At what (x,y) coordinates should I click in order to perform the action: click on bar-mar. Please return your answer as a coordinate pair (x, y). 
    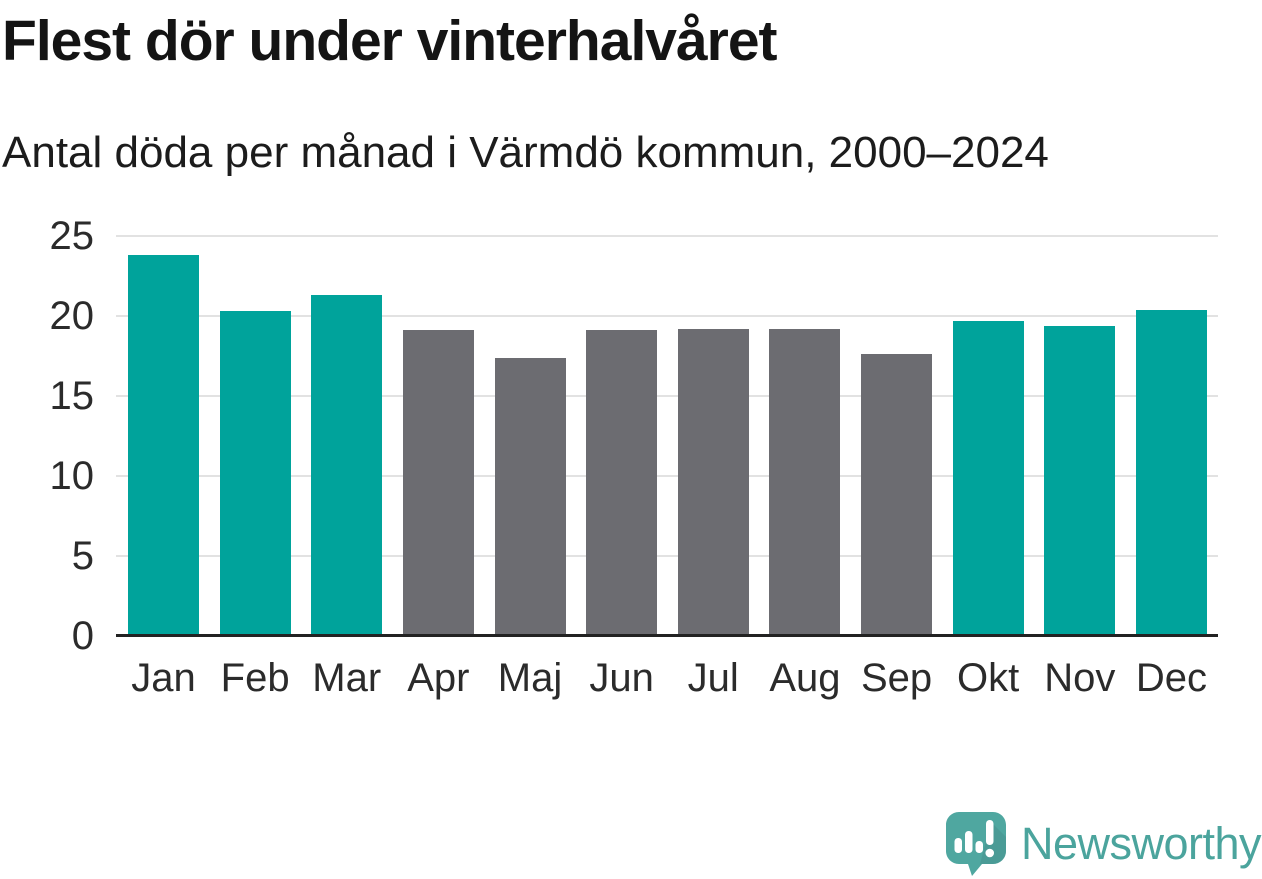
    Looking at the image, I should click on (347, 465).